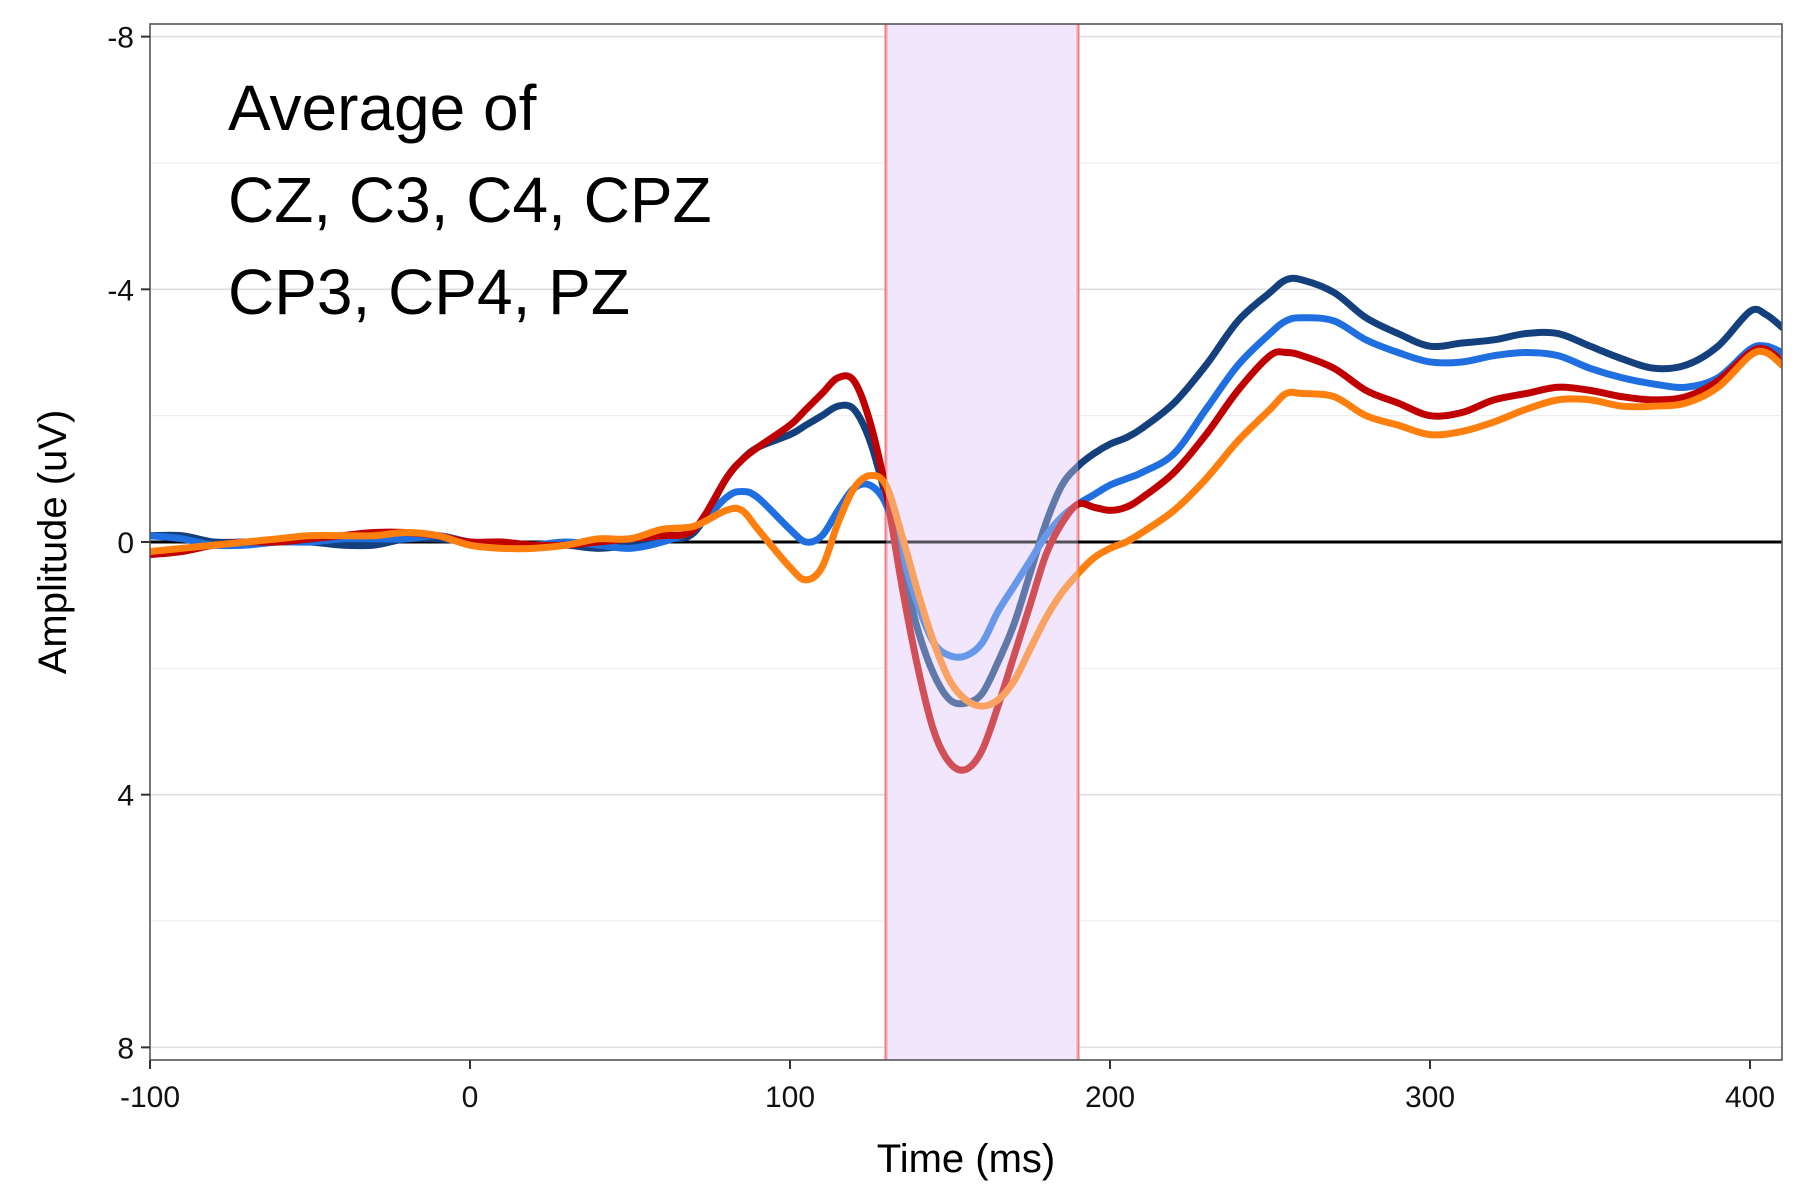 The height and width of the screenshot is (1200, 1800). Describe the element at coordinates (125, 796) in the screenshot. I see `y-tick-label: 4` at that location.